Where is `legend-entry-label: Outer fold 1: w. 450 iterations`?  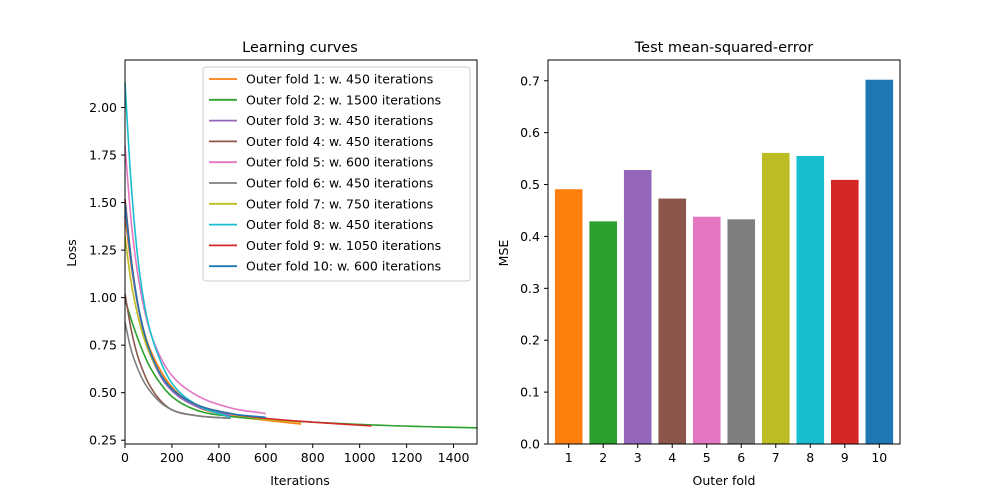
legend-entry-label: Outer fold 1: w. 450 iterations is located at coordinates (339, 79).